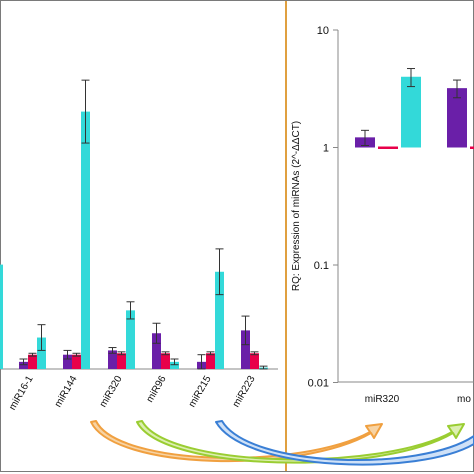 The height and width of the screenshot is (474, 474). Describe the element at coordinates (245, 349) in the screenshot. I see `bar-miR223-s1` at that location.